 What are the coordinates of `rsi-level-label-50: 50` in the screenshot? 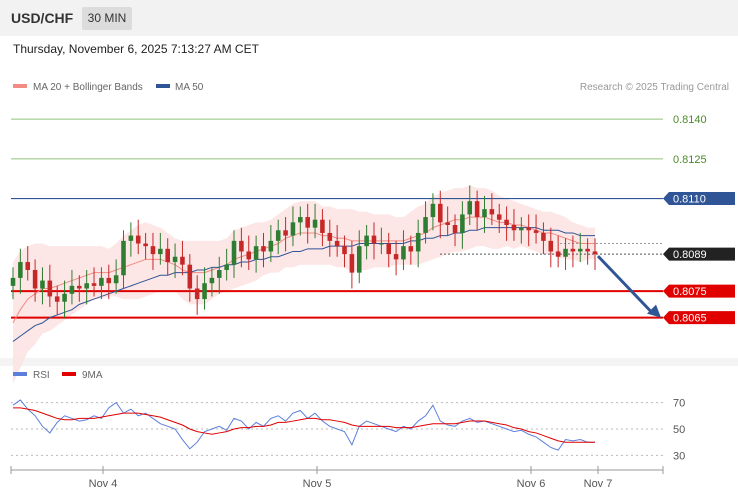 It's located at (679, 430).